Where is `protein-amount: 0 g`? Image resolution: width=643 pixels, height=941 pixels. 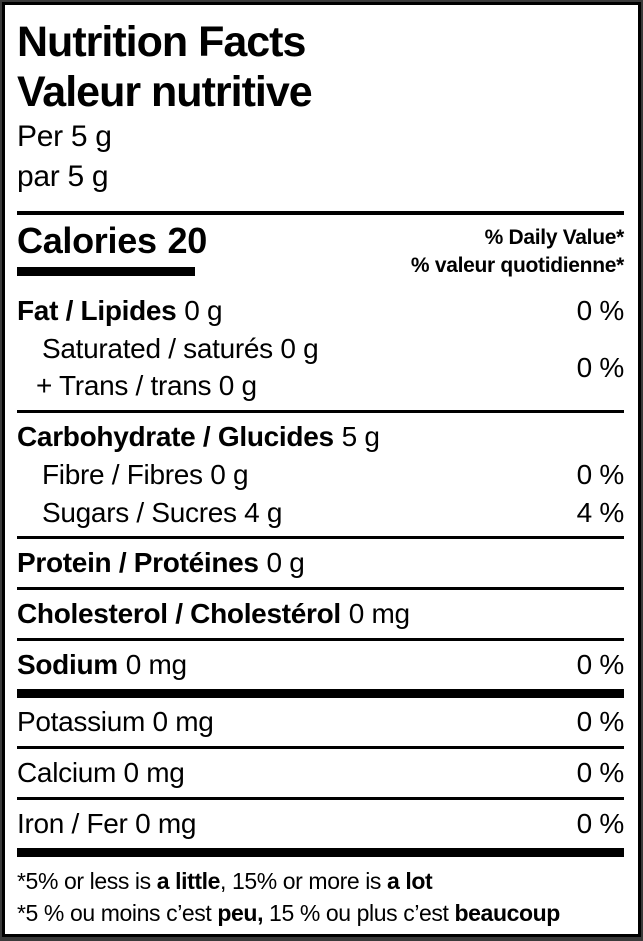
protein-amount: 0 g is located at coordinates (285, 562).